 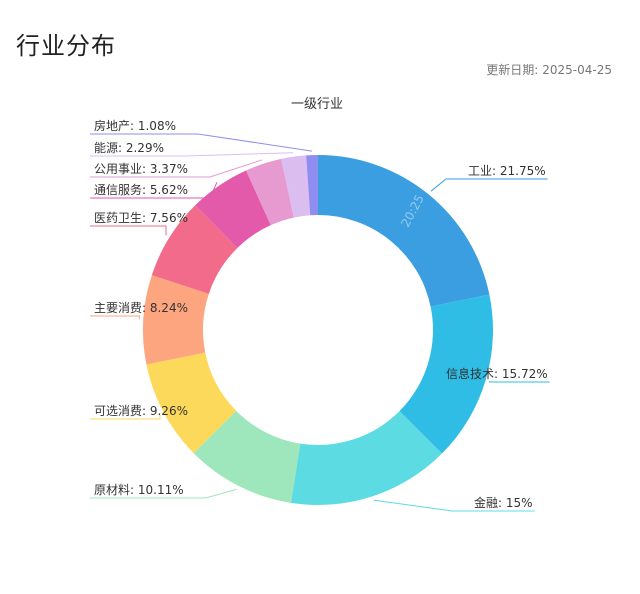 I want to click on update-date-value: 2025-04-25, so click(x=577, y=70).